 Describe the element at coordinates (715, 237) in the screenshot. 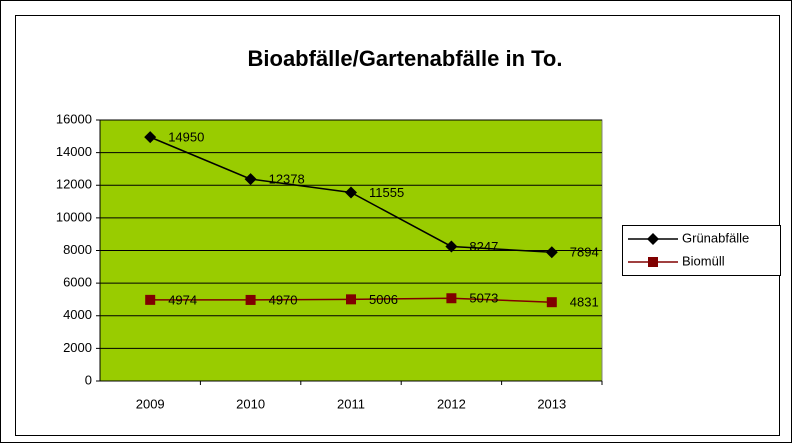

I see `legend-label: Grünabfälle` at that location.